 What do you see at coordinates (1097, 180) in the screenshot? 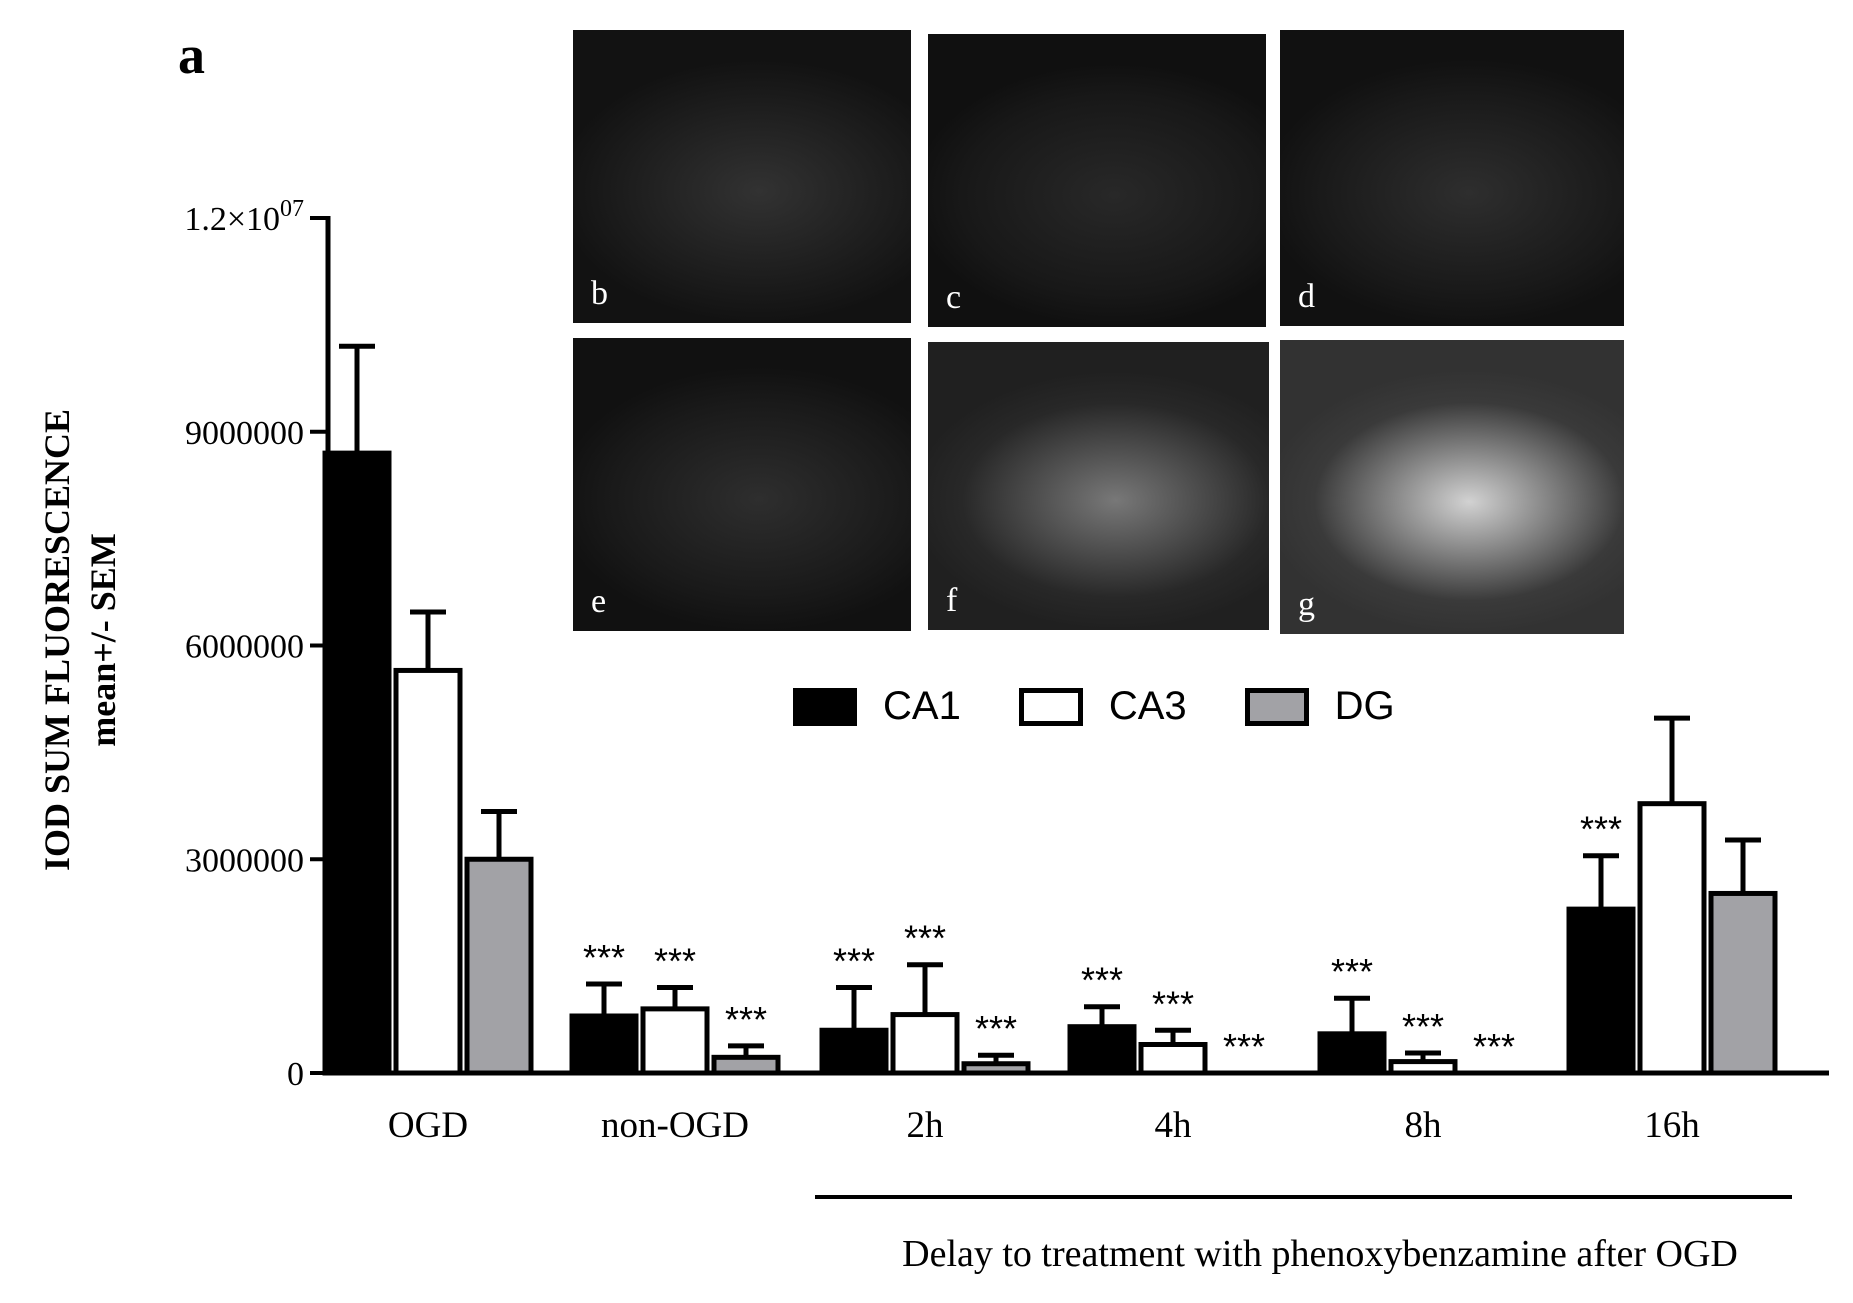
I see `micrograph-c: c` at bounding box center [1097, 180].